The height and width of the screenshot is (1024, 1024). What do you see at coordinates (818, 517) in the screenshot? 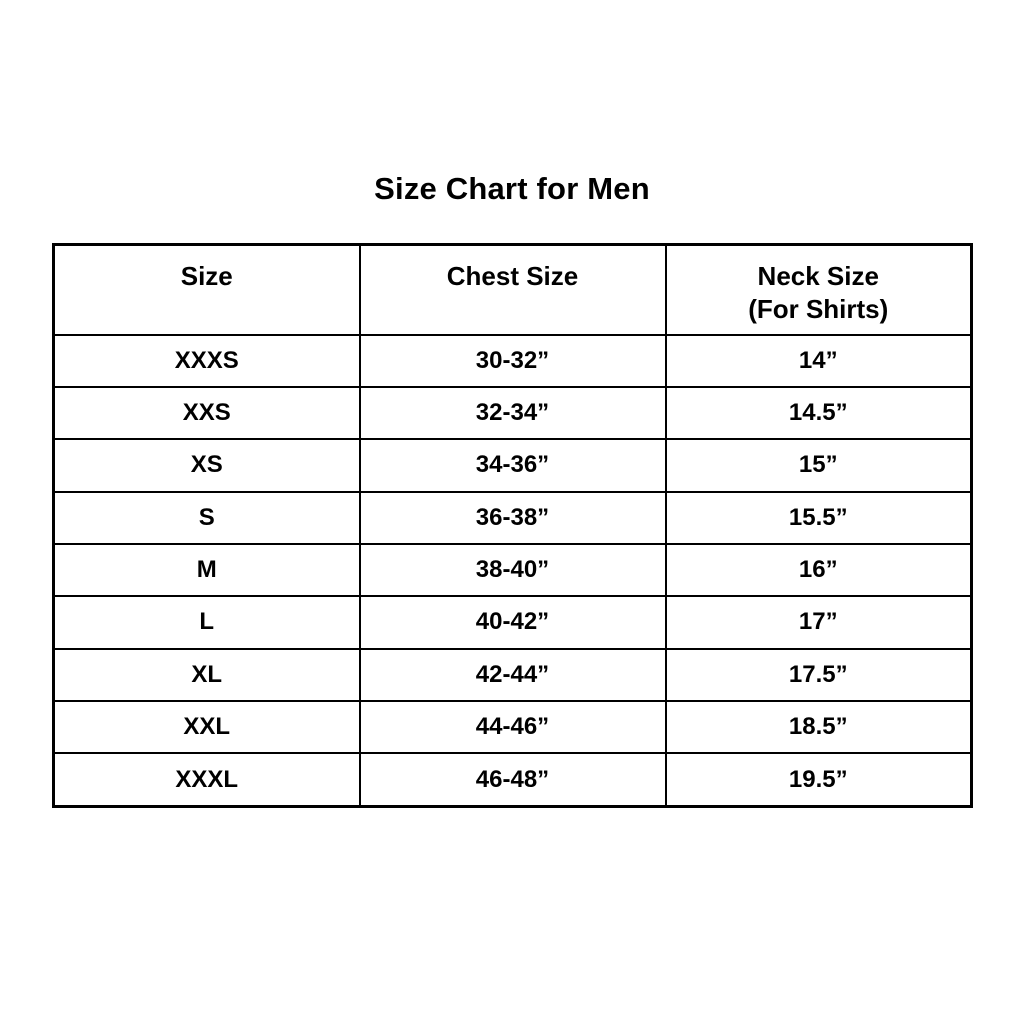
I see `neck-size-cell: 15.5”` at bounding box center [818, 517].